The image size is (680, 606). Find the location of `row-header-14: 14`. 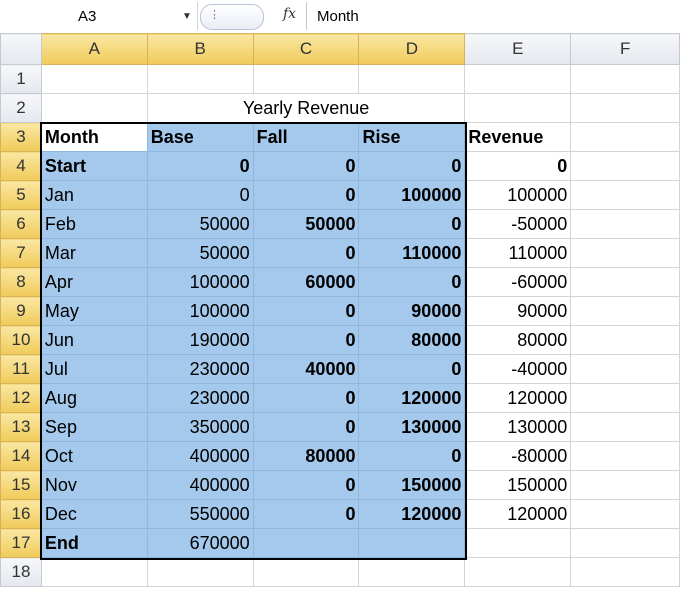

row-header-14: 14 is located at coordinates (21, 456).